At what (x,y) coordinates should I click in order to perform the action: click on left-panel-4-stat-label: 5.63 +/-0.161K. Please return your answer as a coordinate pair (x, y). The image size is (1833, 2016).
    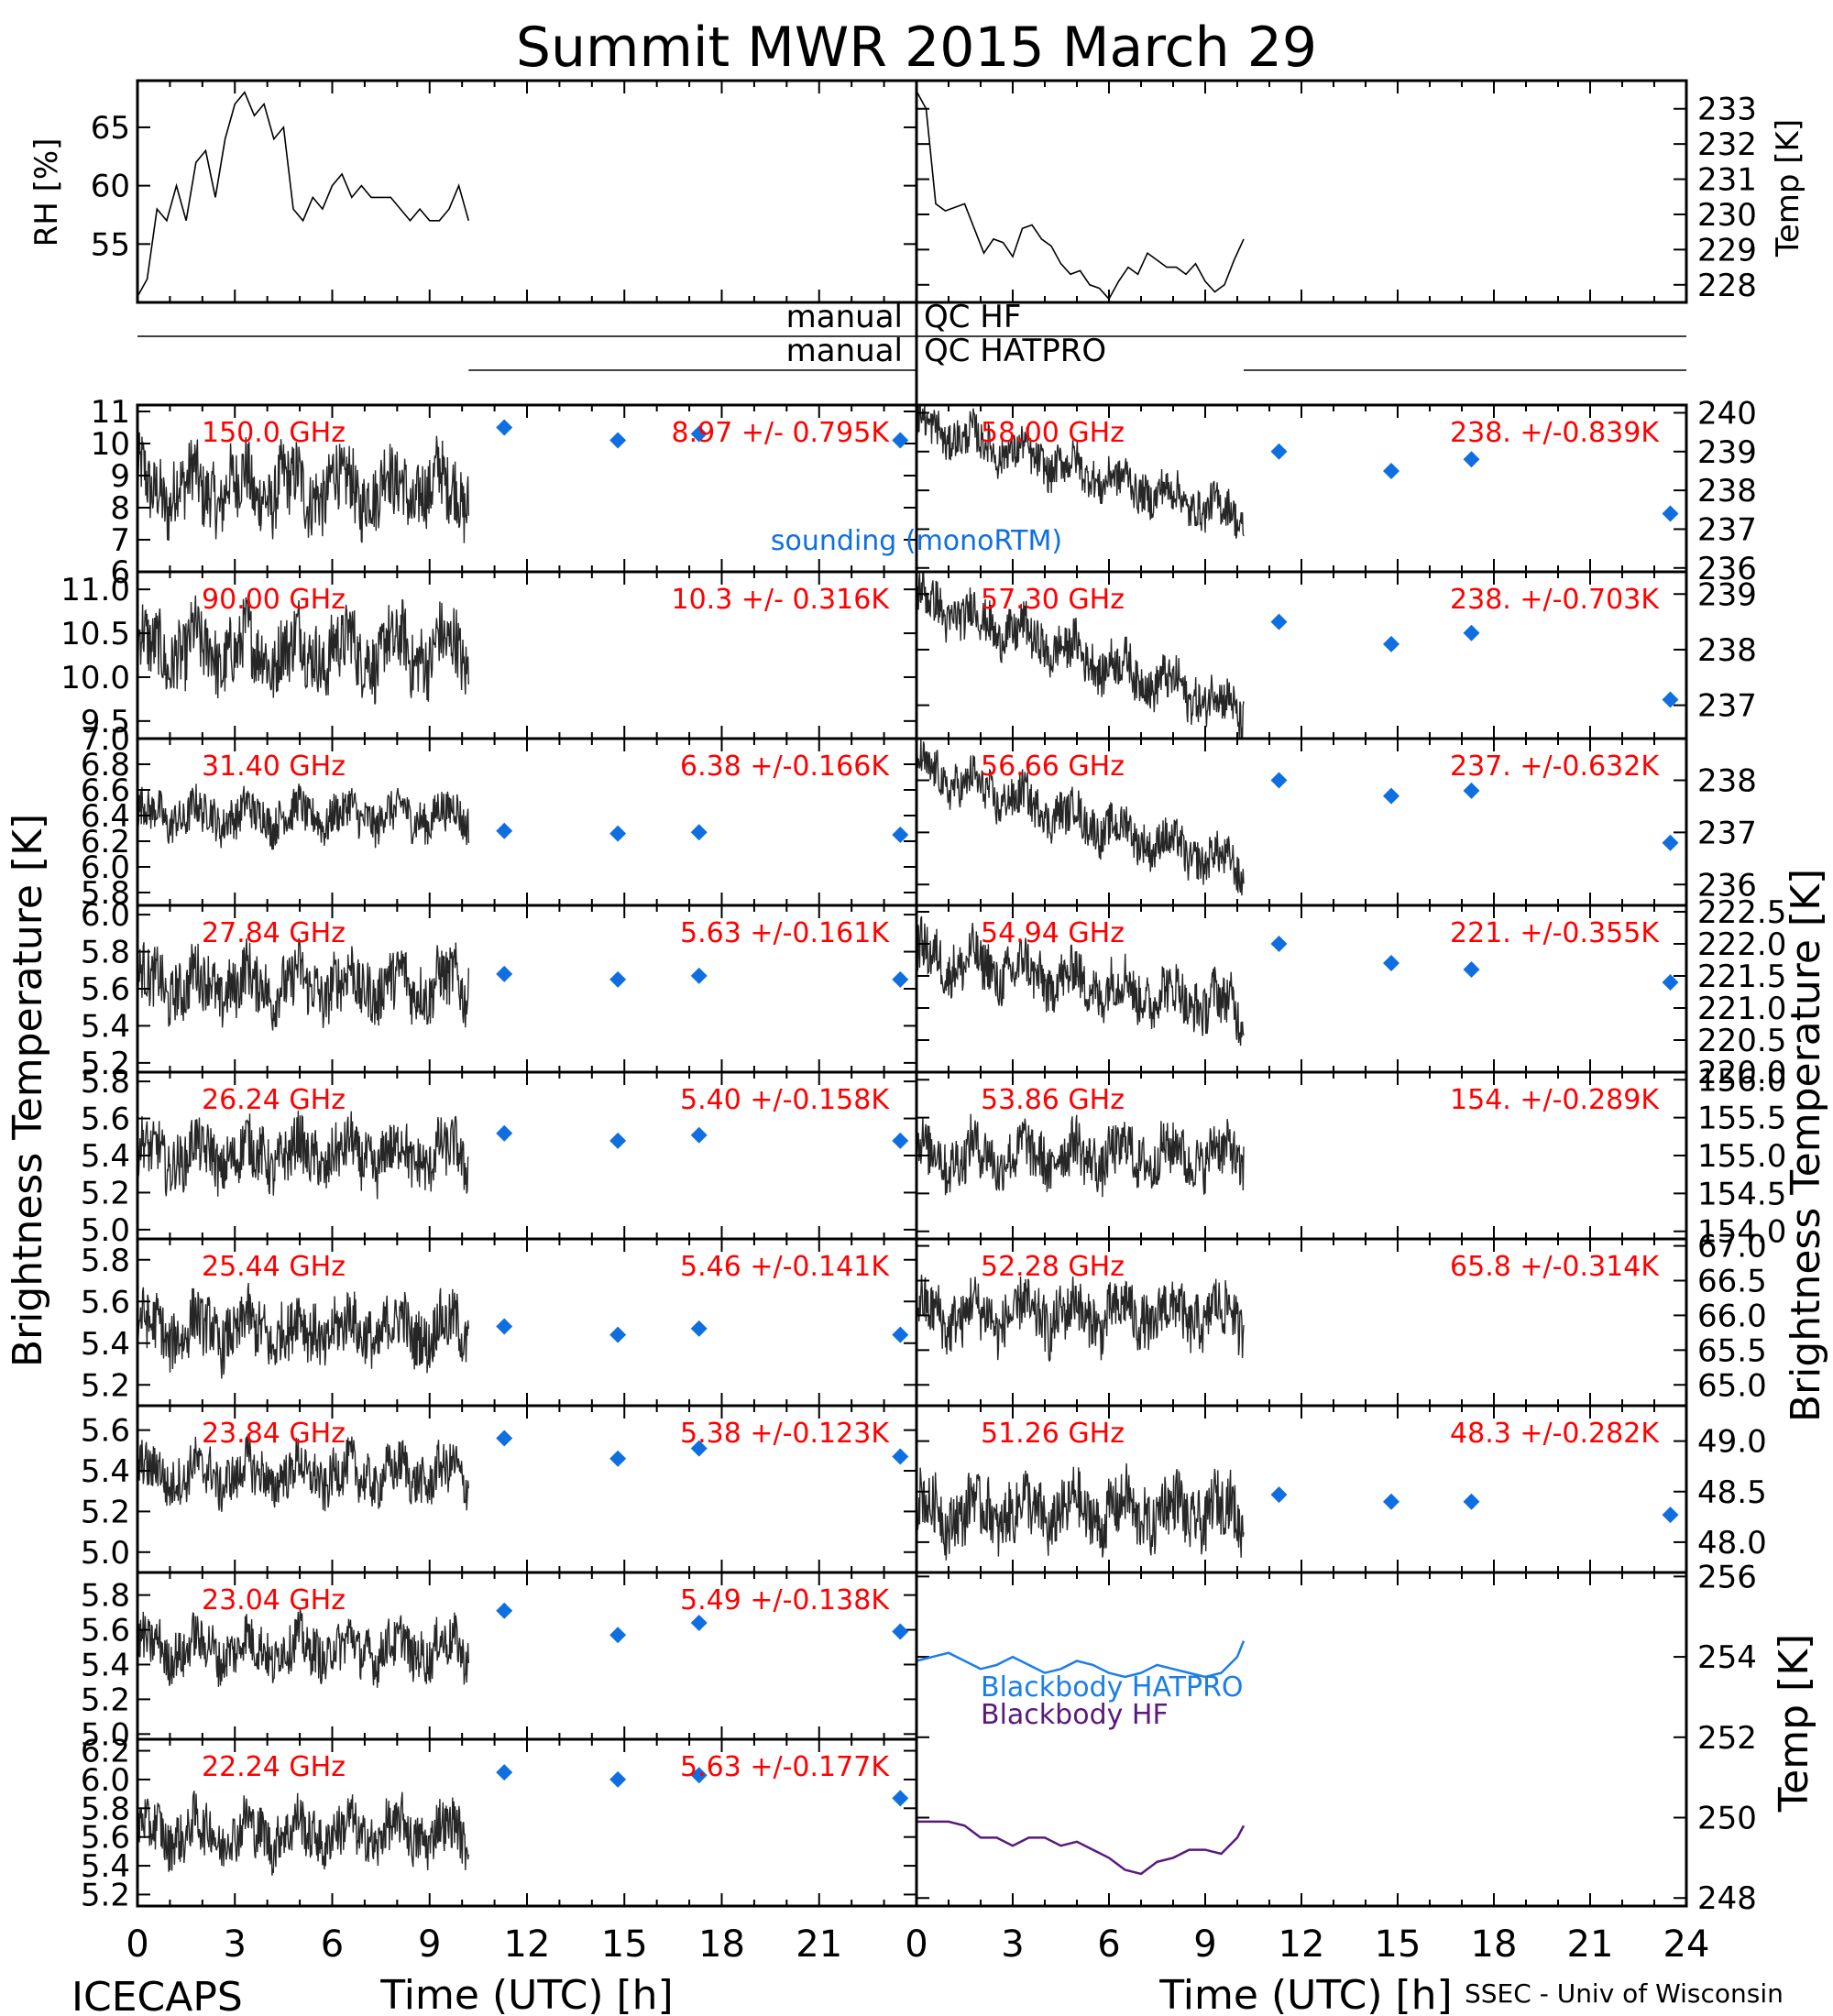
    Looking at the image, I should click on (785, 933).